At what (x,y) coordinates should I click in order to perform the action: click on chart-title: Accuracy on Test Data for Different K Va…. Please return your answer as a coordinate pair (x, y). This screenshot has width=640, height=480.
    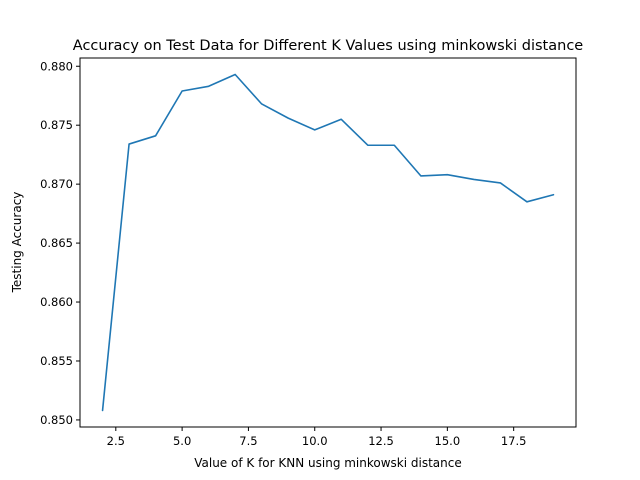
    Looking at the image, I should click on (328, 46).